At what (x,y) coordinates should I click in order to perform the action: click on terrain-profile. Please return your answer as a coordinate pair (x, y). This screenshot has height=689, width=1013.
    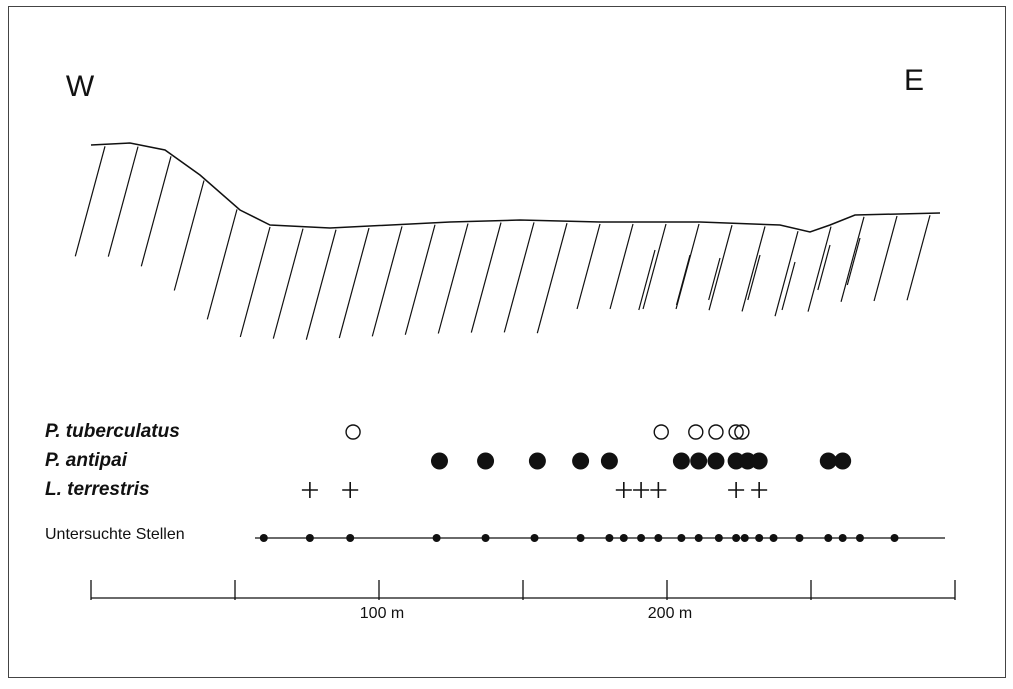
    Looking at the image, I should click on (515, 187).